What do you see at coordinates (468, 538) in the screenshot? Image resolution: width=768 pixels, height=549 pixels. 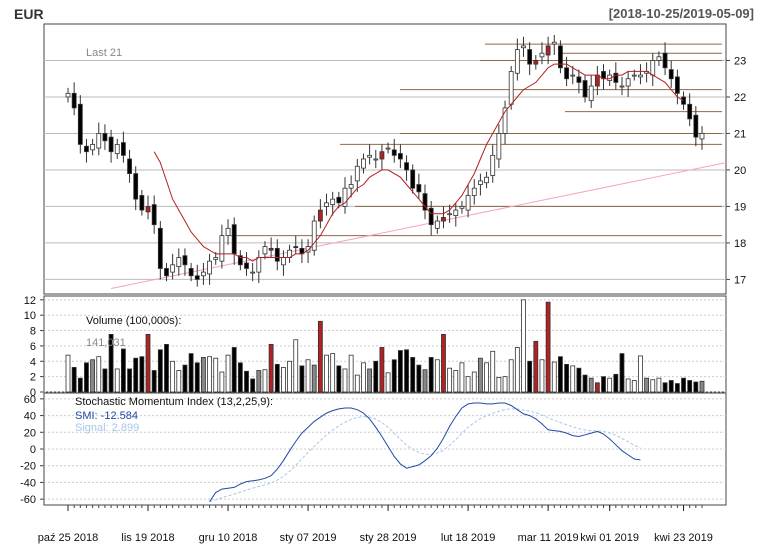 I see `x-tick-label: lut 18 2019` at bounding box center [468, 538].